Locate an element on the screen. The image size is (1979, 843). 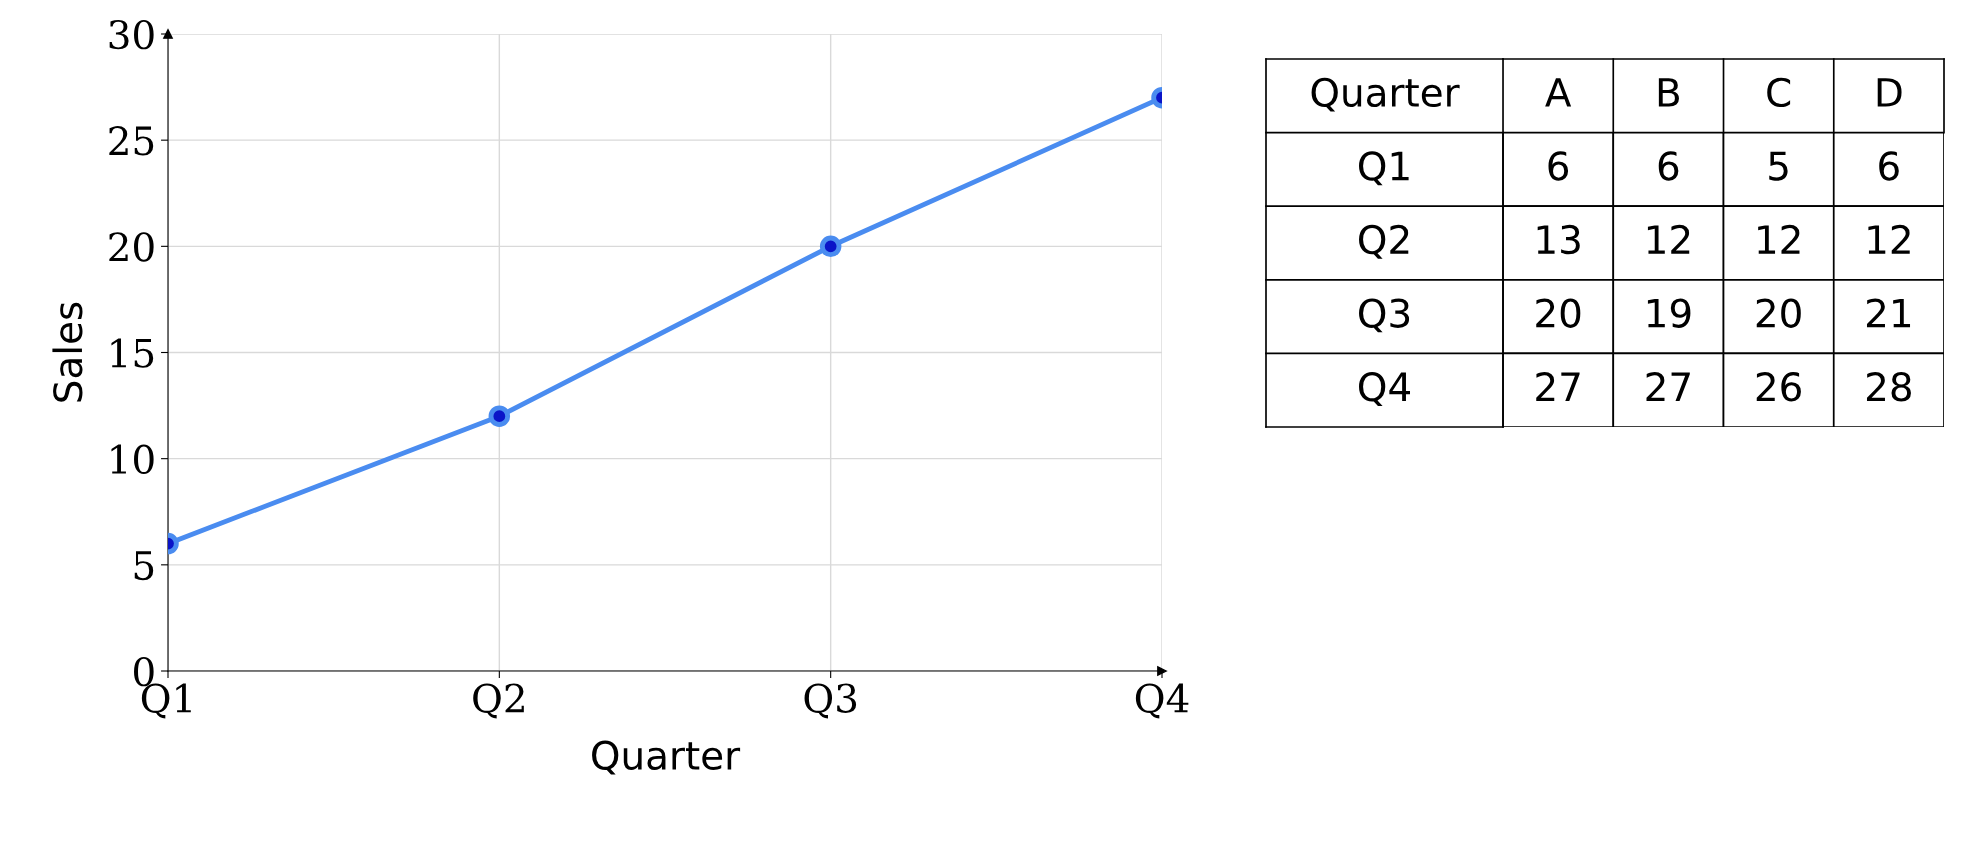
x-axis-title: Quarter is located at coordinates (666, 757).